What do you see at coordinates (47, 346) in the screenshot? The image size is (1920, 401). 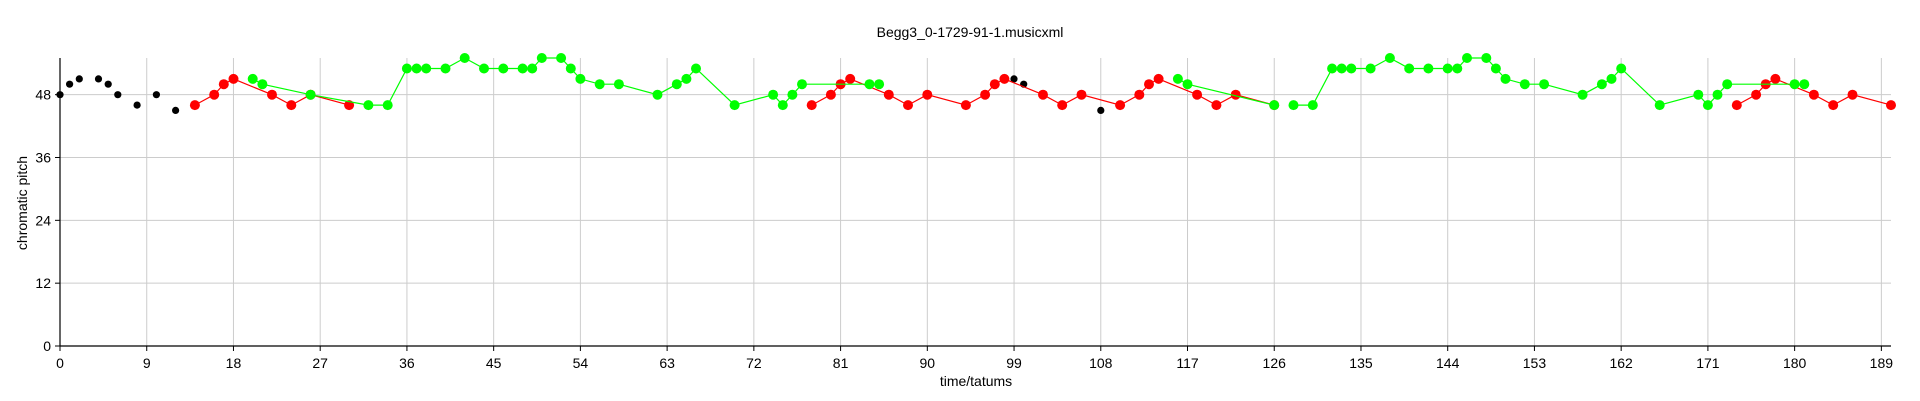 I see `y-tick-label: 0` at bounding box center [47, 346].